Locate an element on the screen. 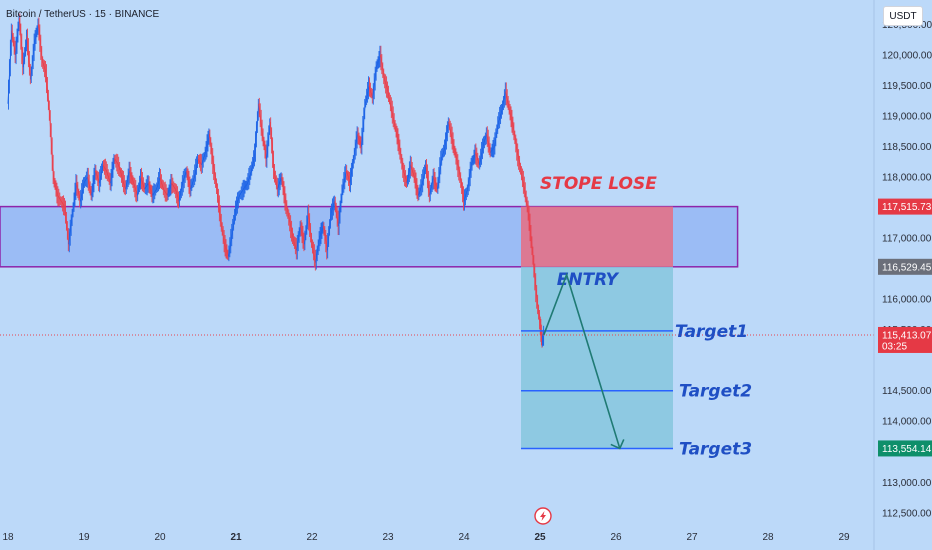  price-tag-text: 116,529.45 is located at coordinates (907, 267).